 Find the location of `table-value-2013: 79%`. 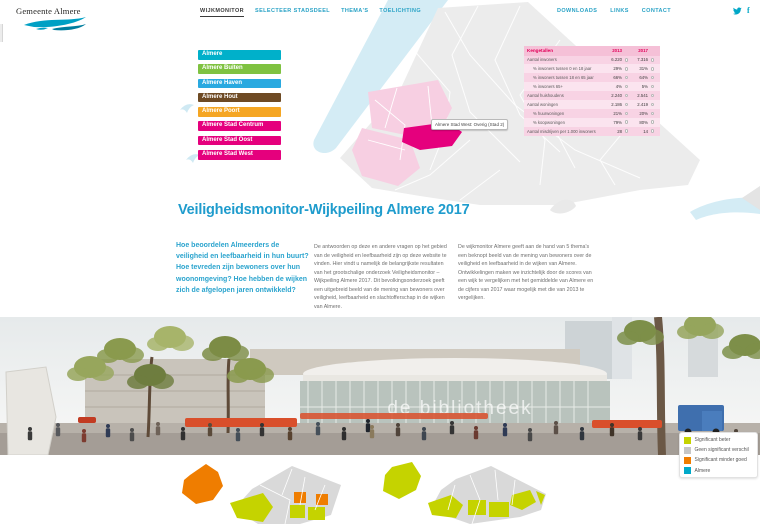

table-value-2013: 79% is located at coordinates (617, 122).